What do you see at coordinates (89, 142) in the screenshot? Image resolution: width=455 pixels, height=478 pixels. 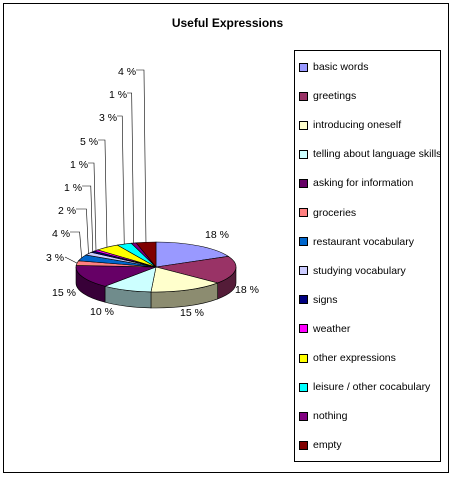 I see `pie-label-10: 5 %` at bounding box center [89, 142].